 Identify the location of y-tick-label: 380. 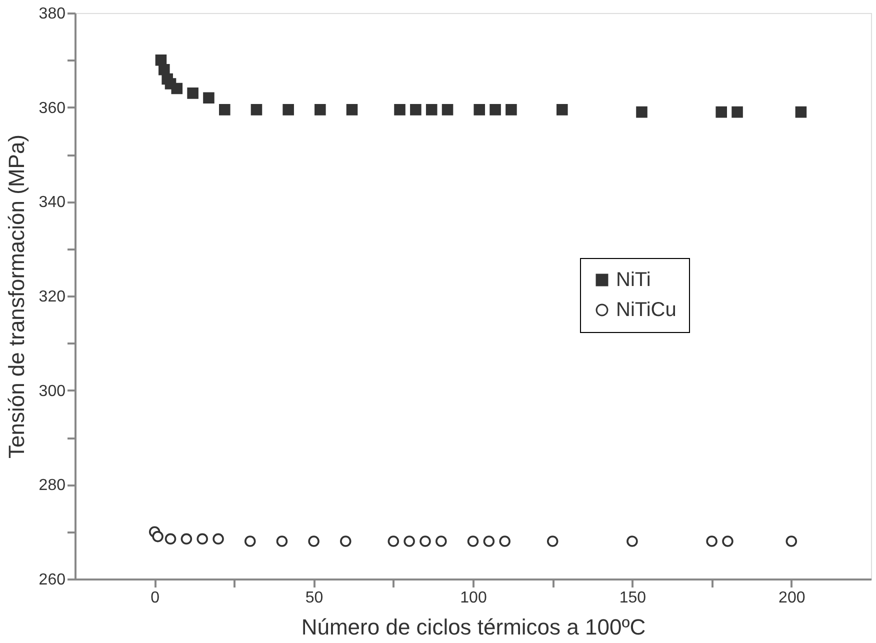
(52, 14).